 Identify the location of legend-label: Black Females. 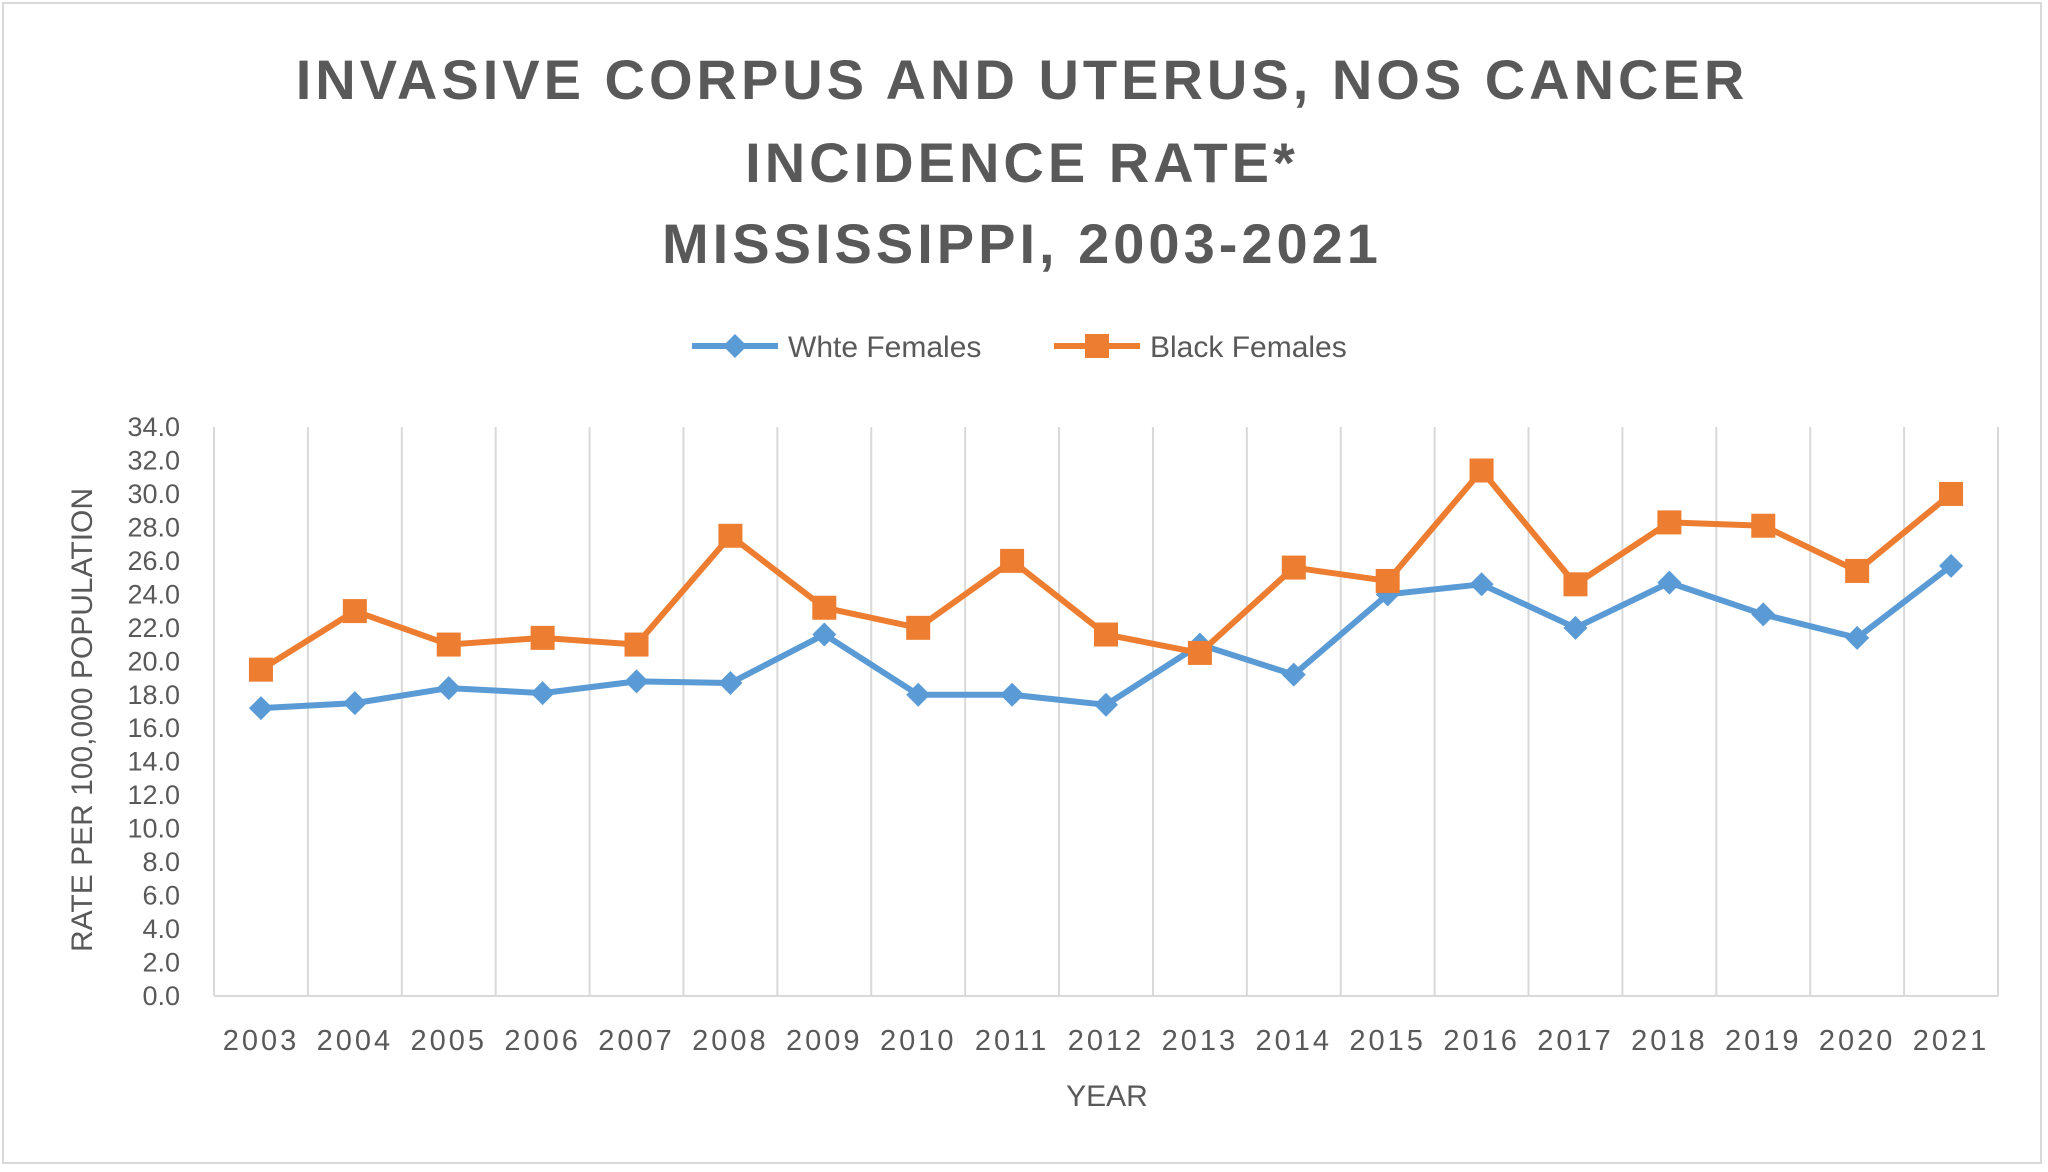
(1248, 347).